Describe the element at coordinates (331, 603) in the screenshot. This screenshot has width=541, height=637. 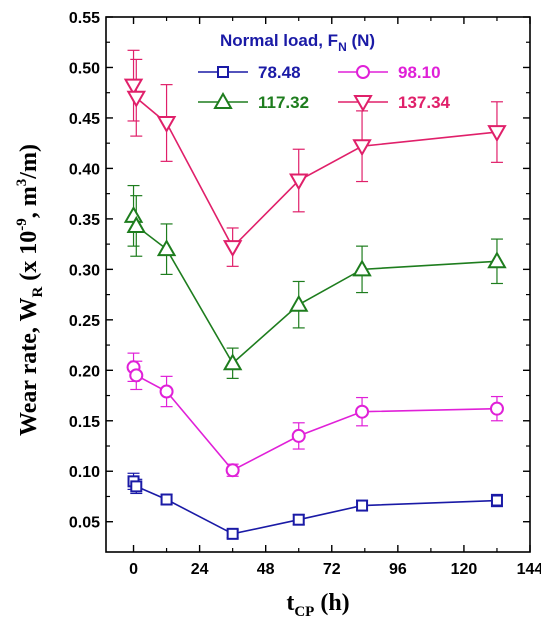
I see `x-axis-title-unit: (h)` at that location.